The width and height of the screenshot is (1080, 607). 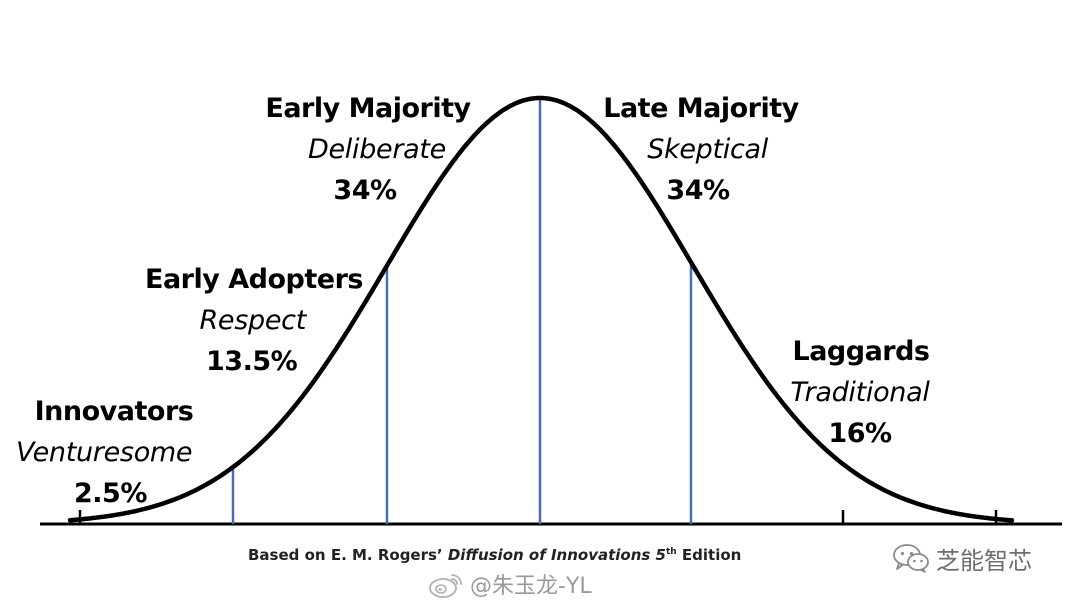 I want to click on caption-title: Diffusion of Innovations 5, so click(x=556, y=555).